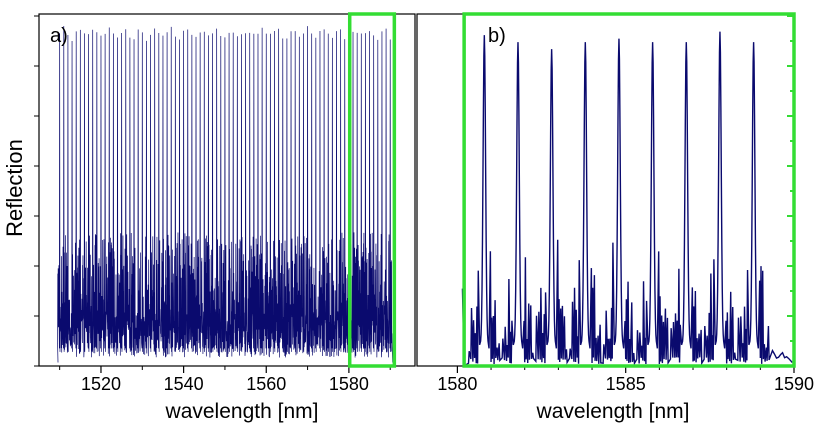 The width and height of the screenshot is (815, 433). Describe the element at coordinates (266, 384) in the screenshot. I see `panel-a-x-tick-label: 1560` at that location.